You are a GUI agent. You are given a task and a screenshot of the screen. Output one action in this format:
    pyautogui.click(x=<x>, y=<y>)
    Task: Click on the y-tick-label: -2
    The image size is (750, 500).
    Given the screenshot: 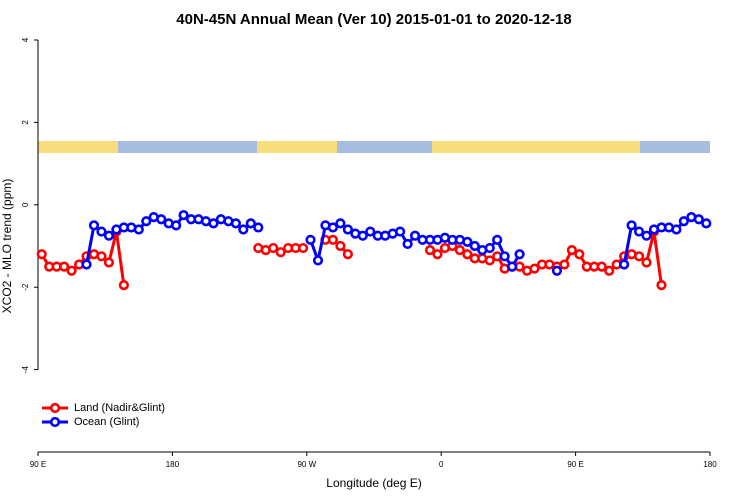 What is the action you would take?
    pyautogui.click(x=25, y=287)
    